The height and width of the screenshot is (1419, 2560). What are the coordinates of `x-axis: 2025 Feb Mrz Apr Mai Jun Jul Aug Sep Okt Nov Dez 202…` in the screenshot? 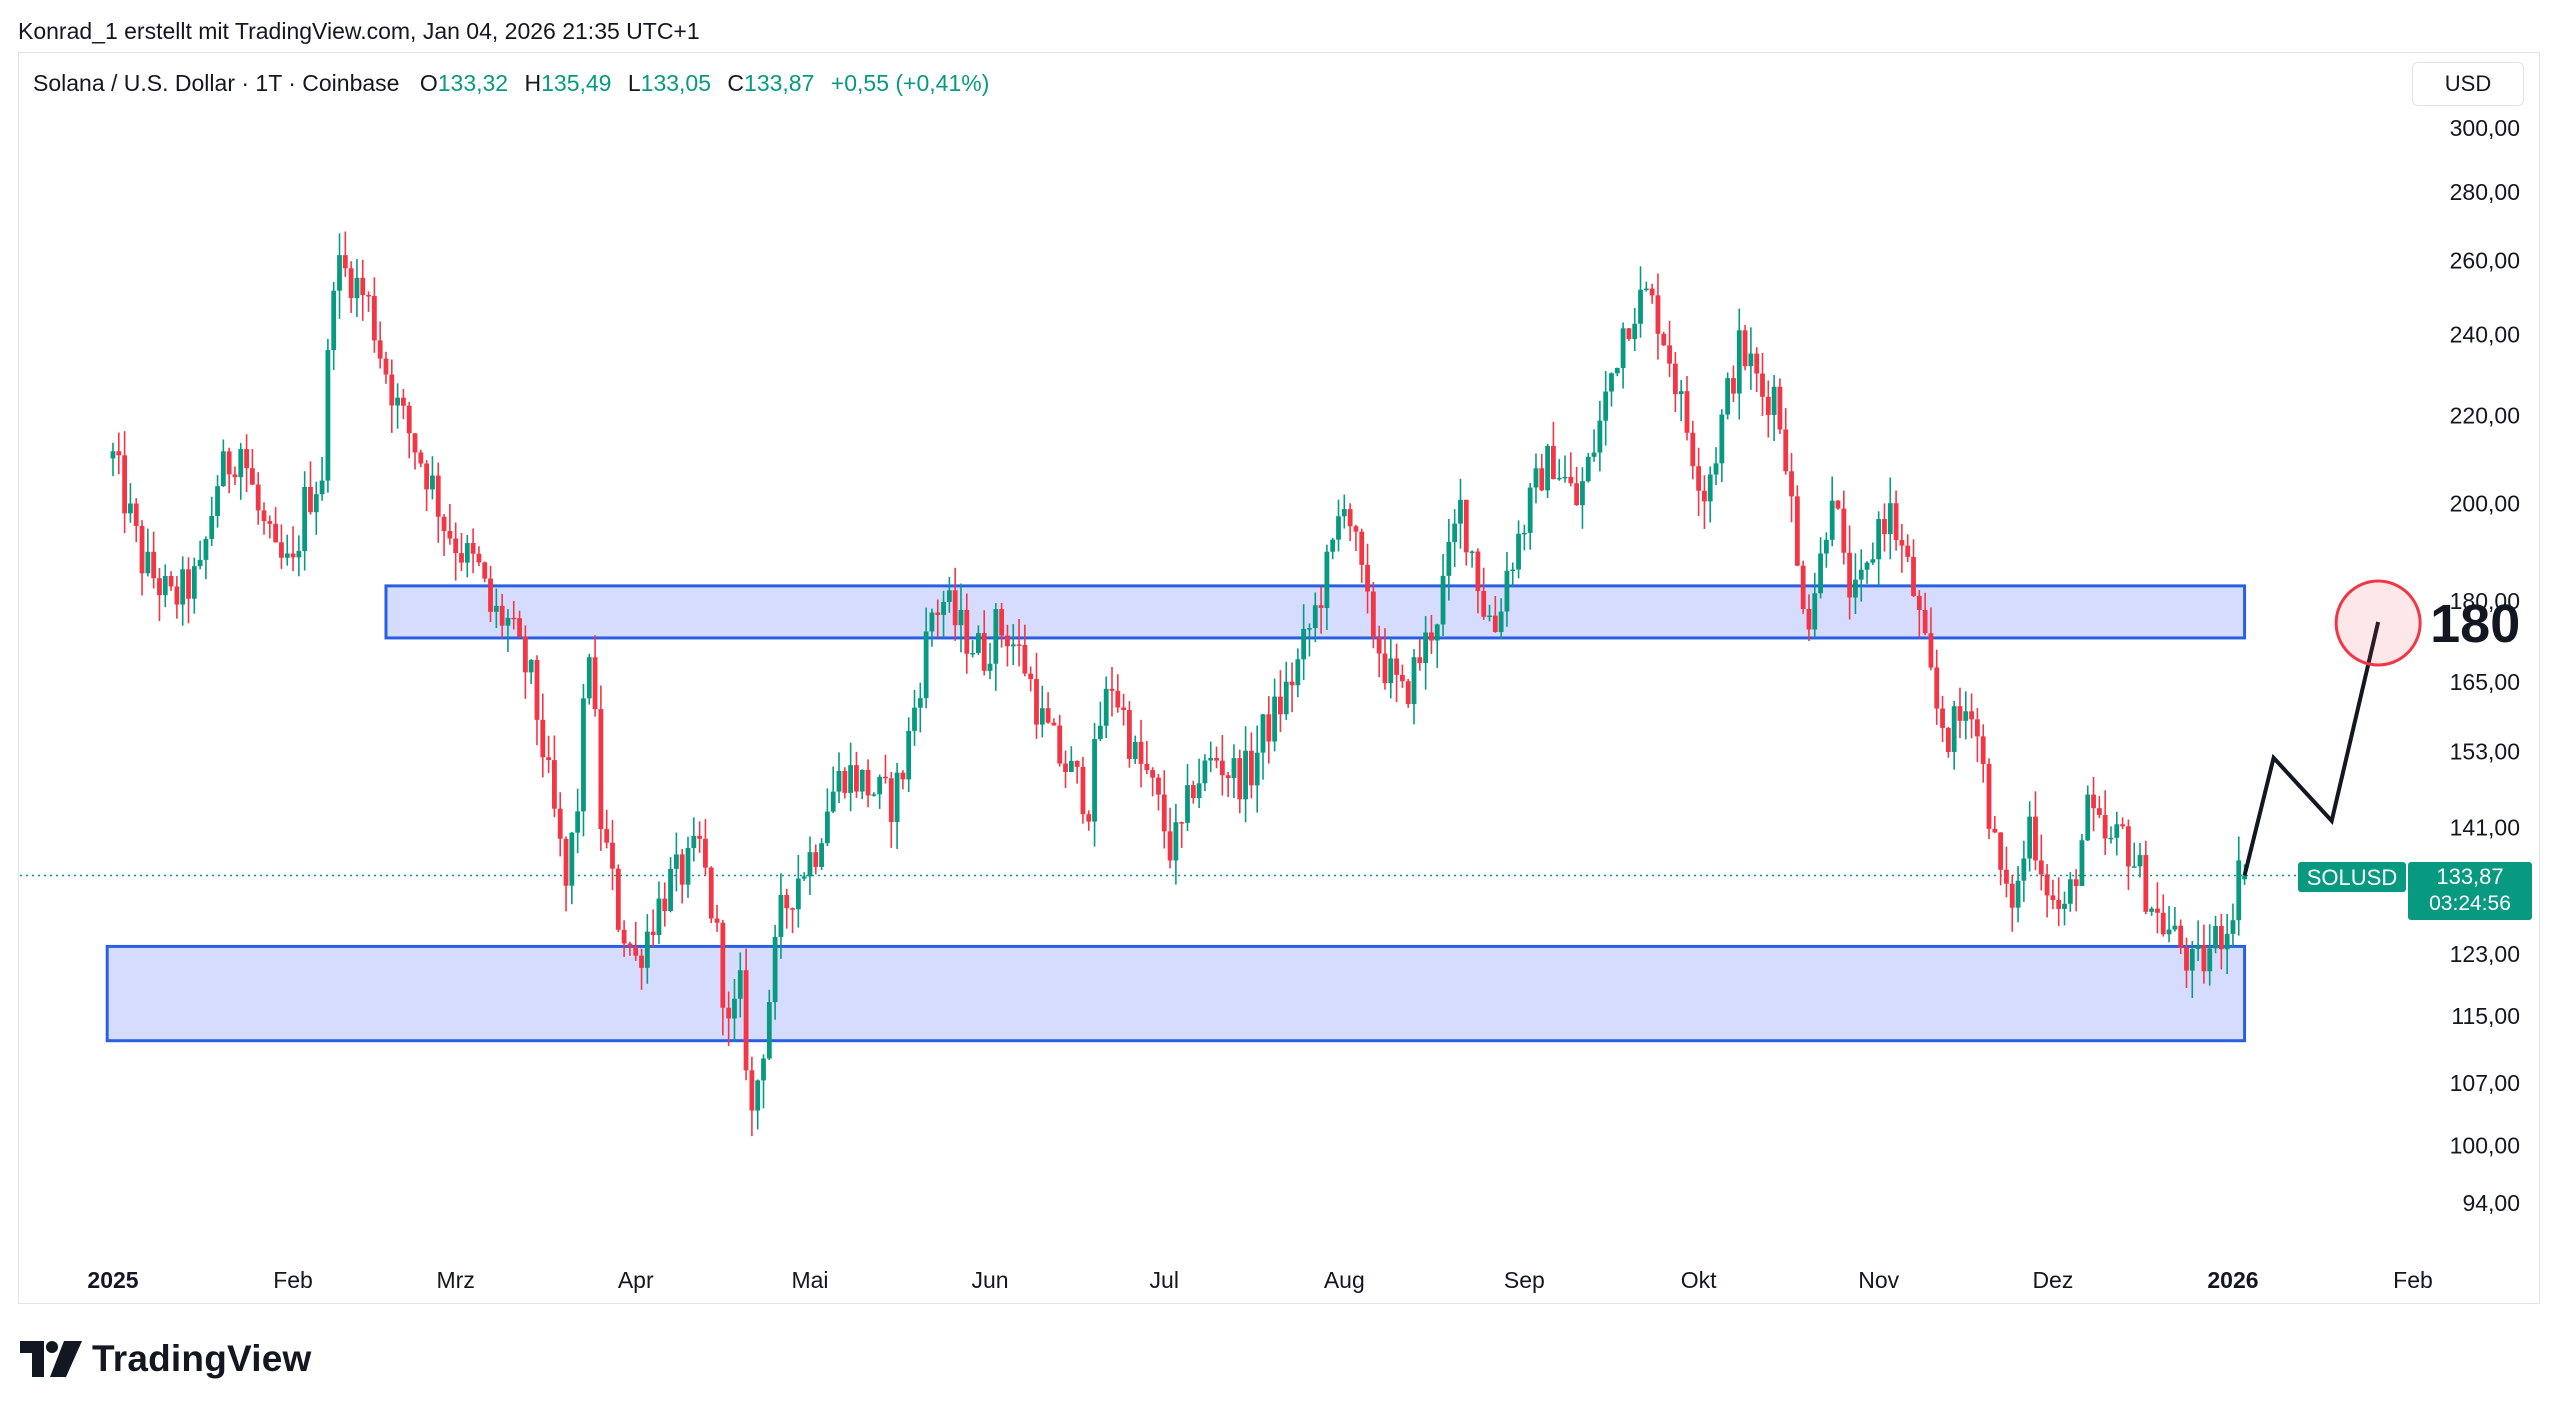 It's located at (1259, 1280).